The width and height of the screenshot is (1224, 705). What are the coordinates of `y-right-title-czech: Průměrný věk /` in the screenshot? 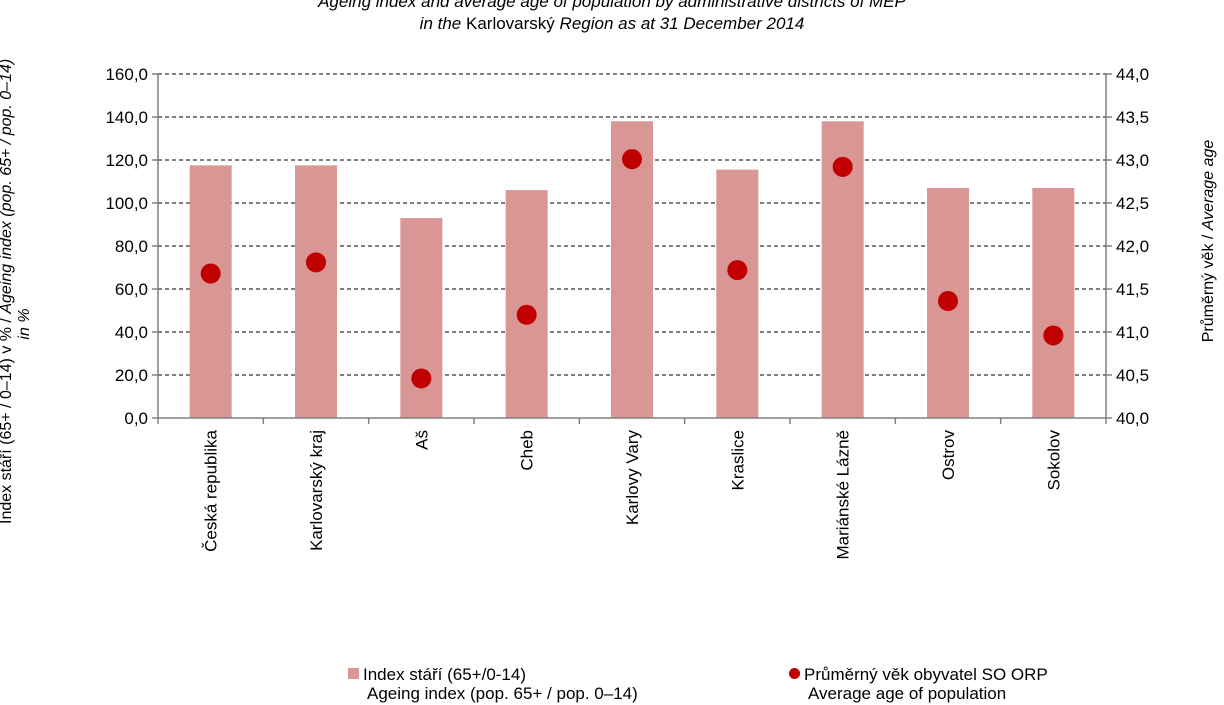 It's located at (1208, 289).